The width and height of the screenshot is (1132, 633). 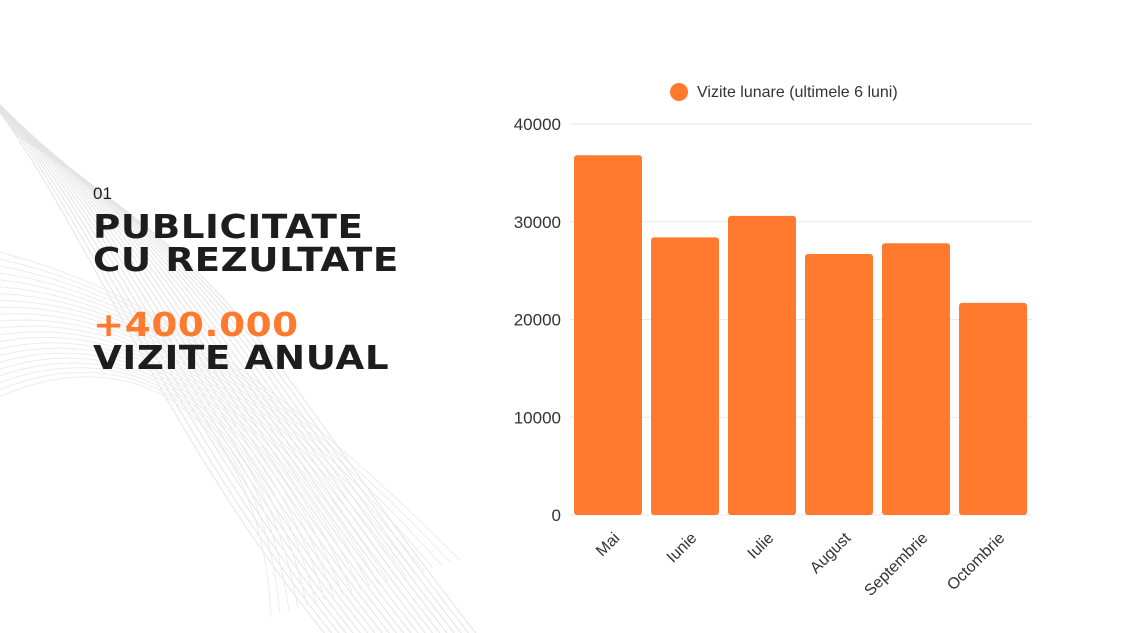 I want to click on x-tick-label: August, so click(x=831, y=553).